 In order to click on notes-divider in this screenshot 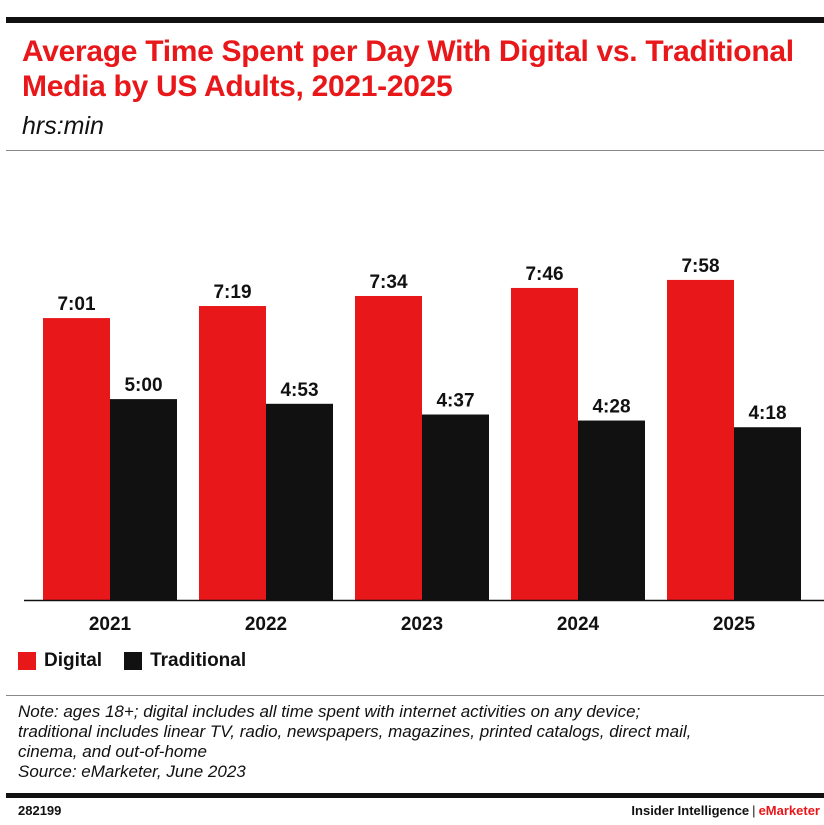, I will do `click(415, 695)`.